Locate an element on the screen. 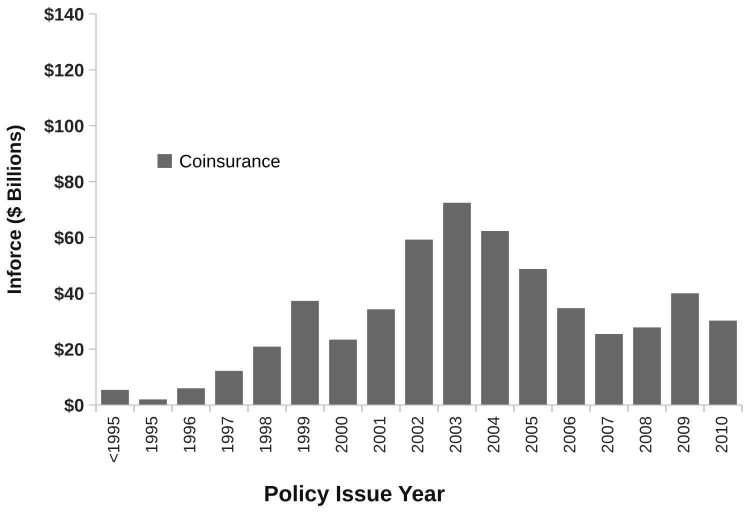  y-tick-label: $0 is located at coordinates (74, 405).